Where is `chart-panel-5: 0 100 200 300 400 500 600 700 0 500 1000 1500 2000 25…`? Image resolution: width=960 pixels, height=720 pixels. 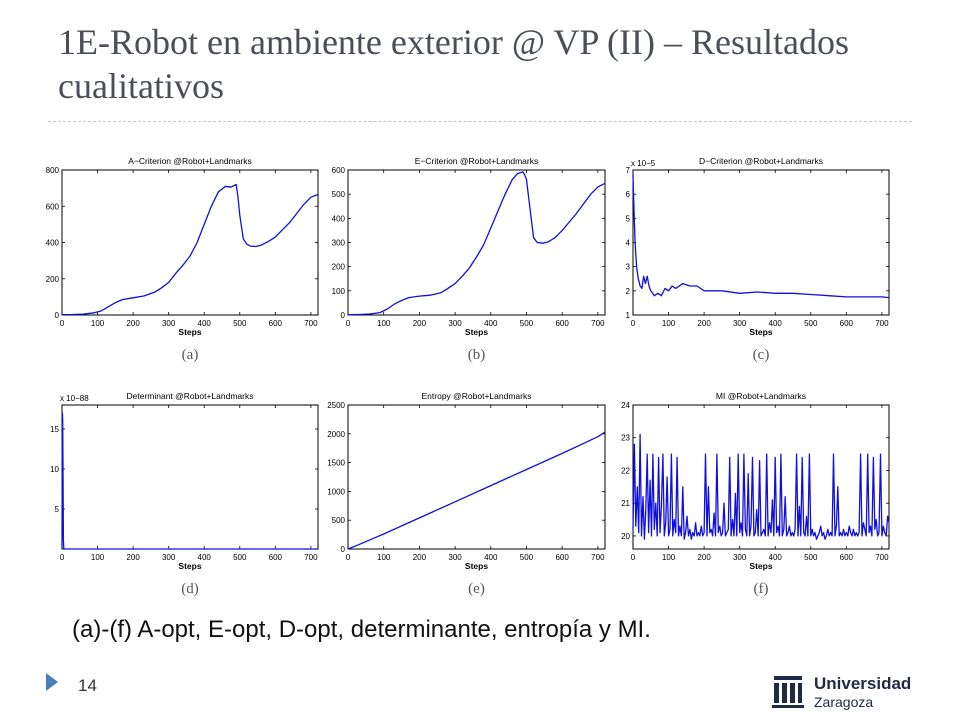
chart-panel-5: 0 100 200 300 400 500 600 700 0 500 1000 1500 2000 25… is located at coordinates (466, 494).